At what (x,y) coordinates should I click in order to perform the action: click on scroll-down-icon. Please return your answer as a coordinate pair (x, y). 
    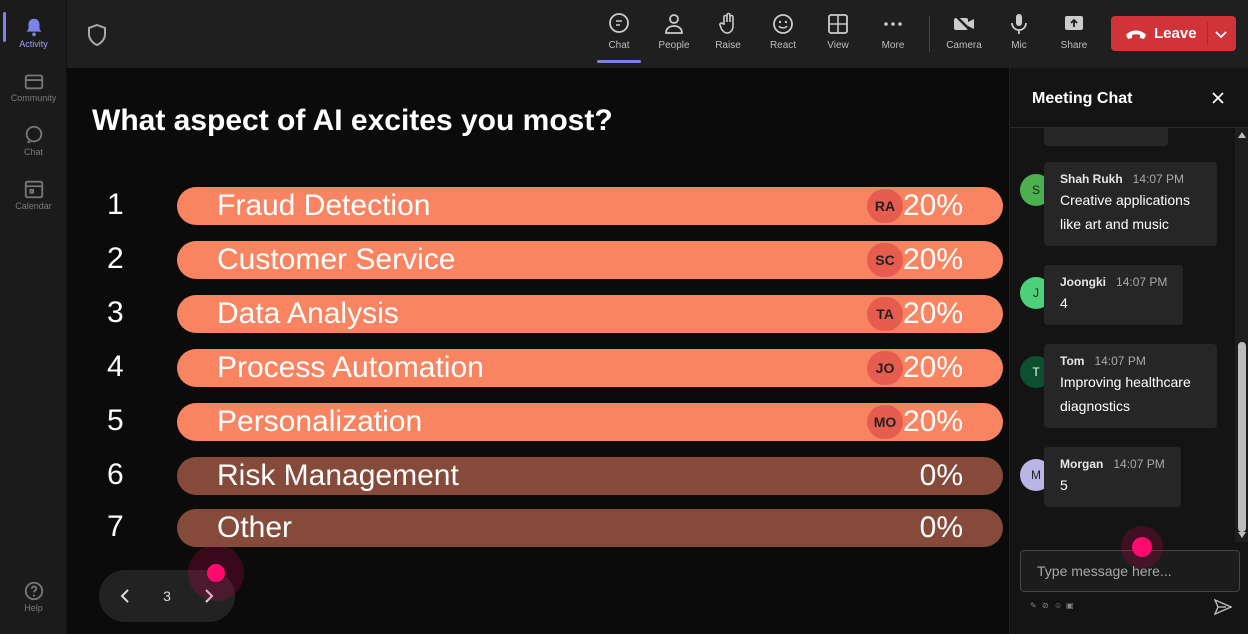
    Looking at the image, I should click on (1242, 535).